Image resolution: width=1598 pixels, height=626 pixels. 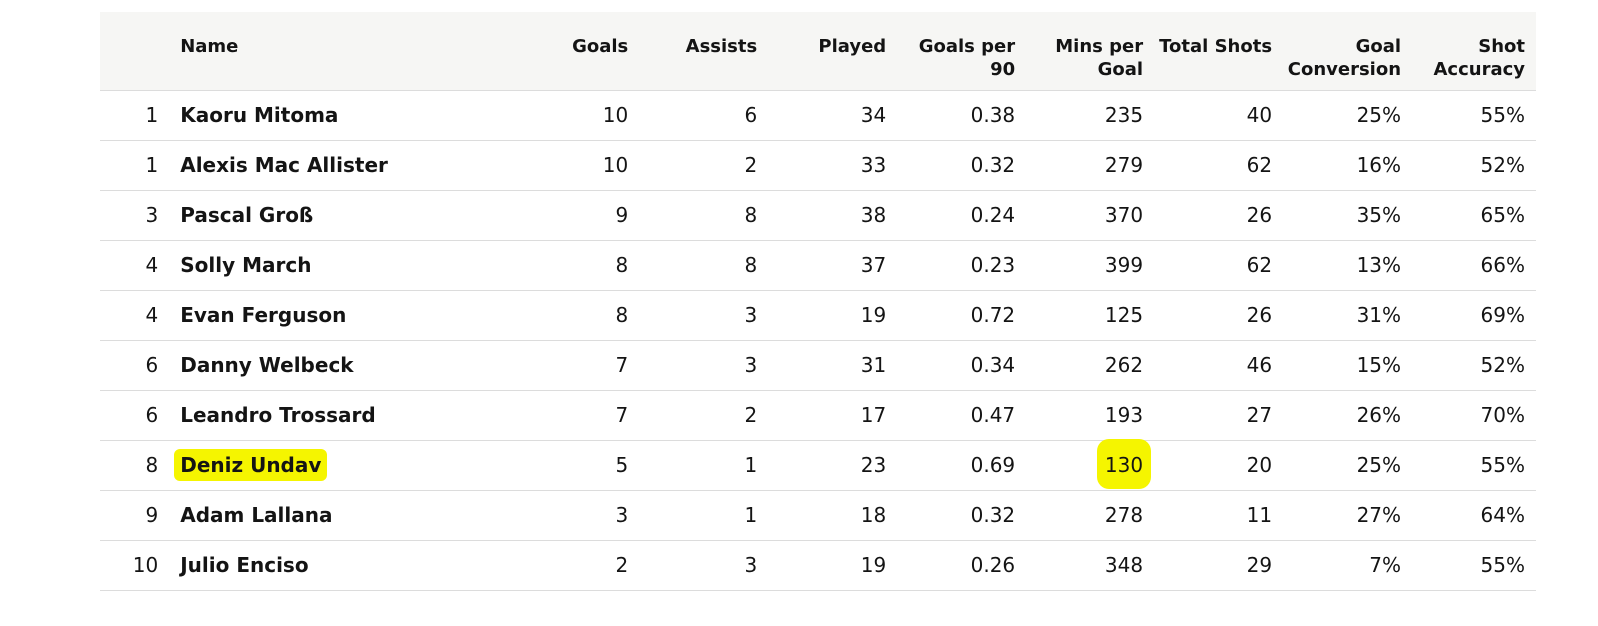 I want to click on player-name-cell: Solly March, so click(x=246, y=265).